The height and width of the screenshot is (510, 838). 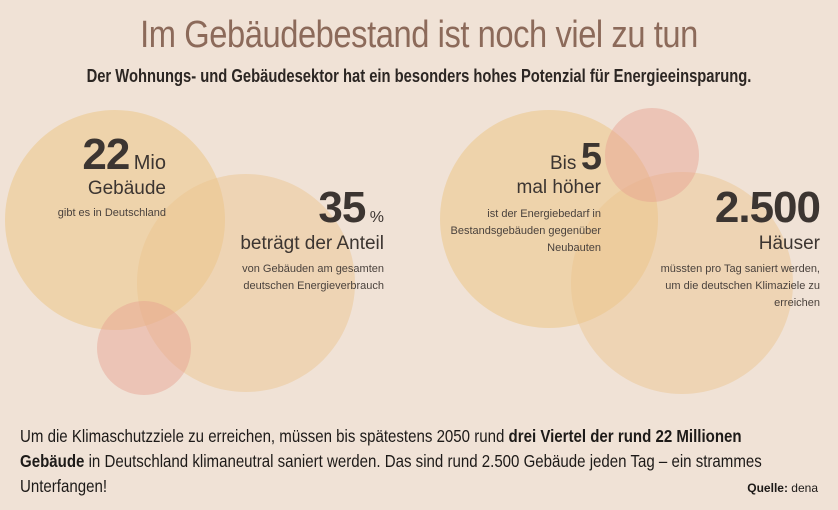 What do you see at coordinates (559, 187) in the screenshot?
I see `stat-label: mal höher` at bounding box center [559, 187].